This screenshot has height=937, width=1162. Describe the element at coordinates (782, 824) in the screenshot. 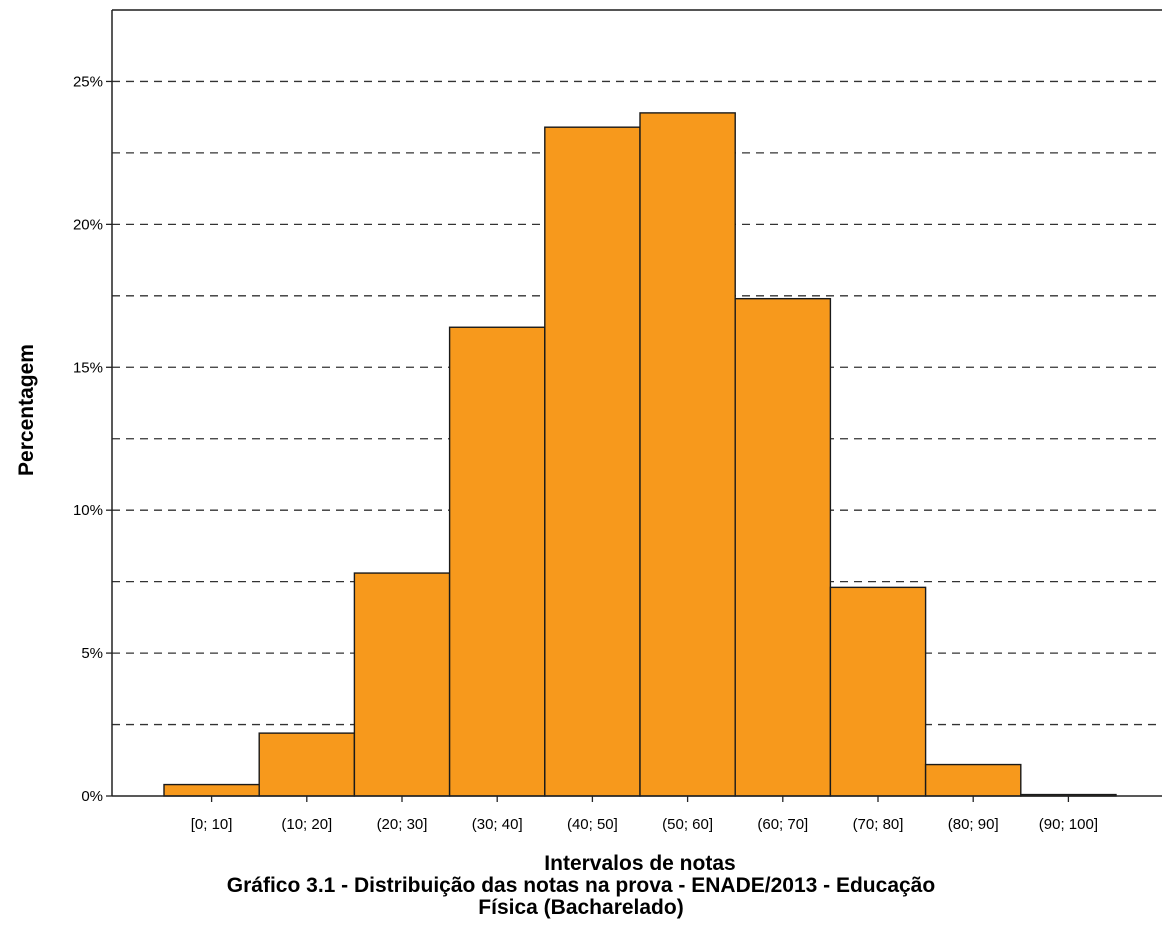

I see `x-tick-label: (60; 70]` at that location.